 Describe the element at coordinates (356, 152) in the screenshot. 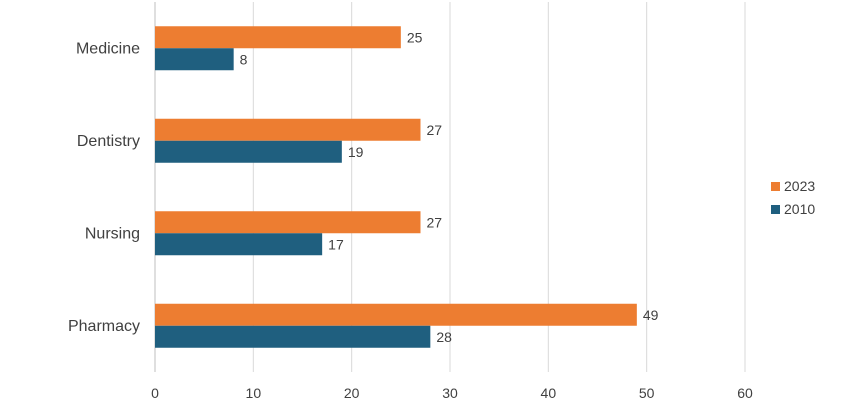

I see `data-label: 19` at that location.